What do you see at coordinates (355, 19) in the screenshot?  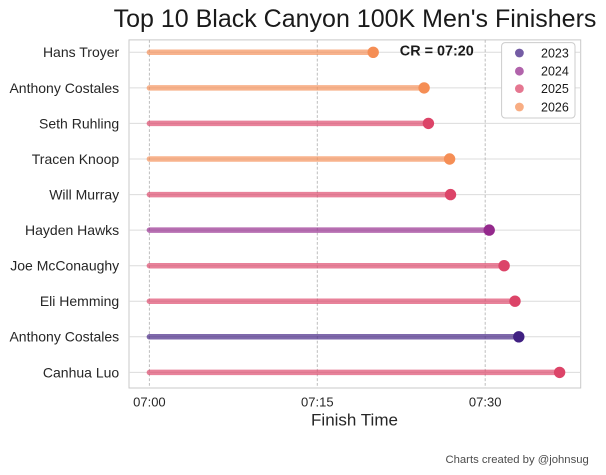 I see `svg-text:Top 10 Black Canyon 100K Men's: Top 10 Black Canyon 100K Men's Finishers` at bounding box center [355, 19].